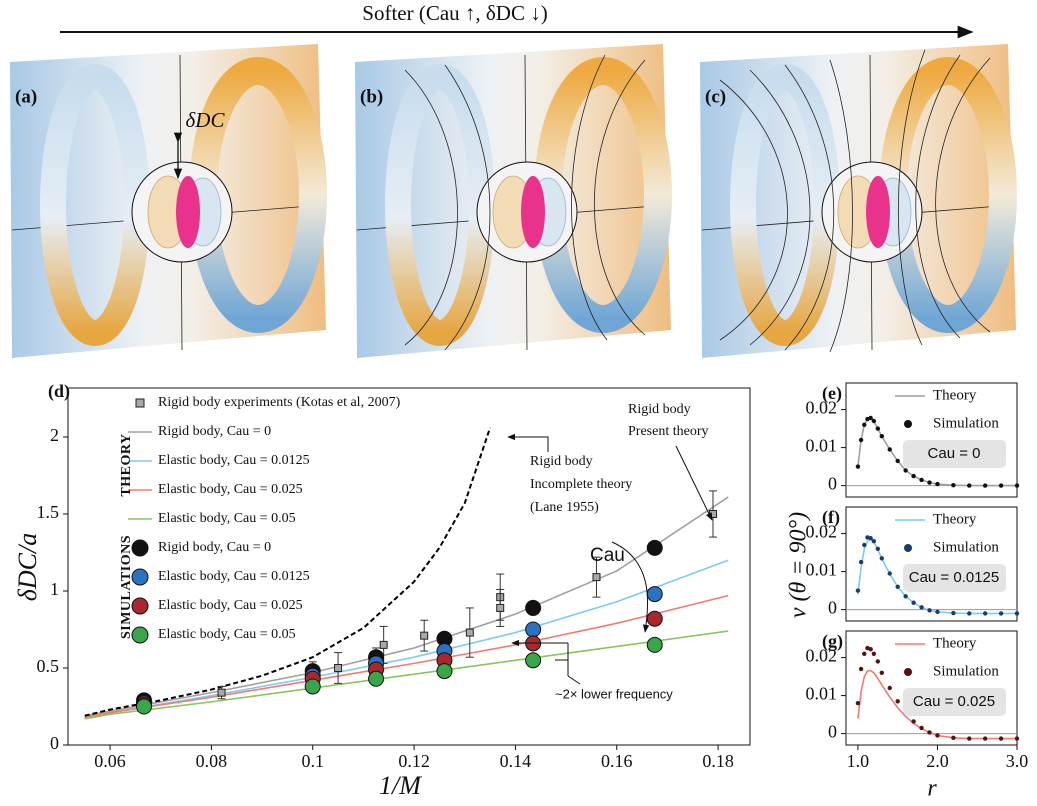 Image resolution: width=1037 pixels, height=806 pixels. What do you see at coordinates (312, 761) in the screenshot?
I see `x-tick-label: 0.1` at bounding box center [312, 761].